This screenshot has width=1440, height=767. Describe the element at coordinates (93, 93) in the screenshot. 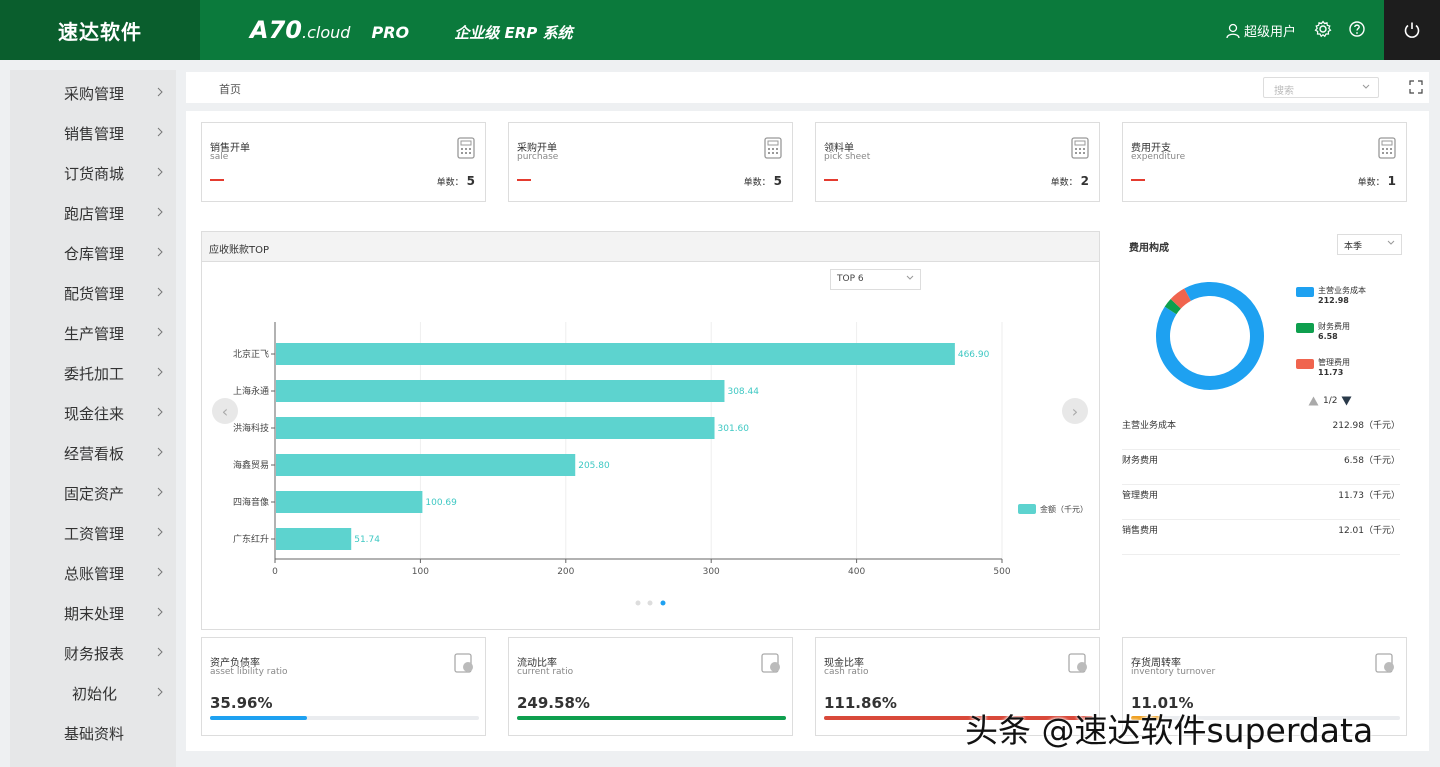

I see `sidebar-item: 采购管理` at that location.